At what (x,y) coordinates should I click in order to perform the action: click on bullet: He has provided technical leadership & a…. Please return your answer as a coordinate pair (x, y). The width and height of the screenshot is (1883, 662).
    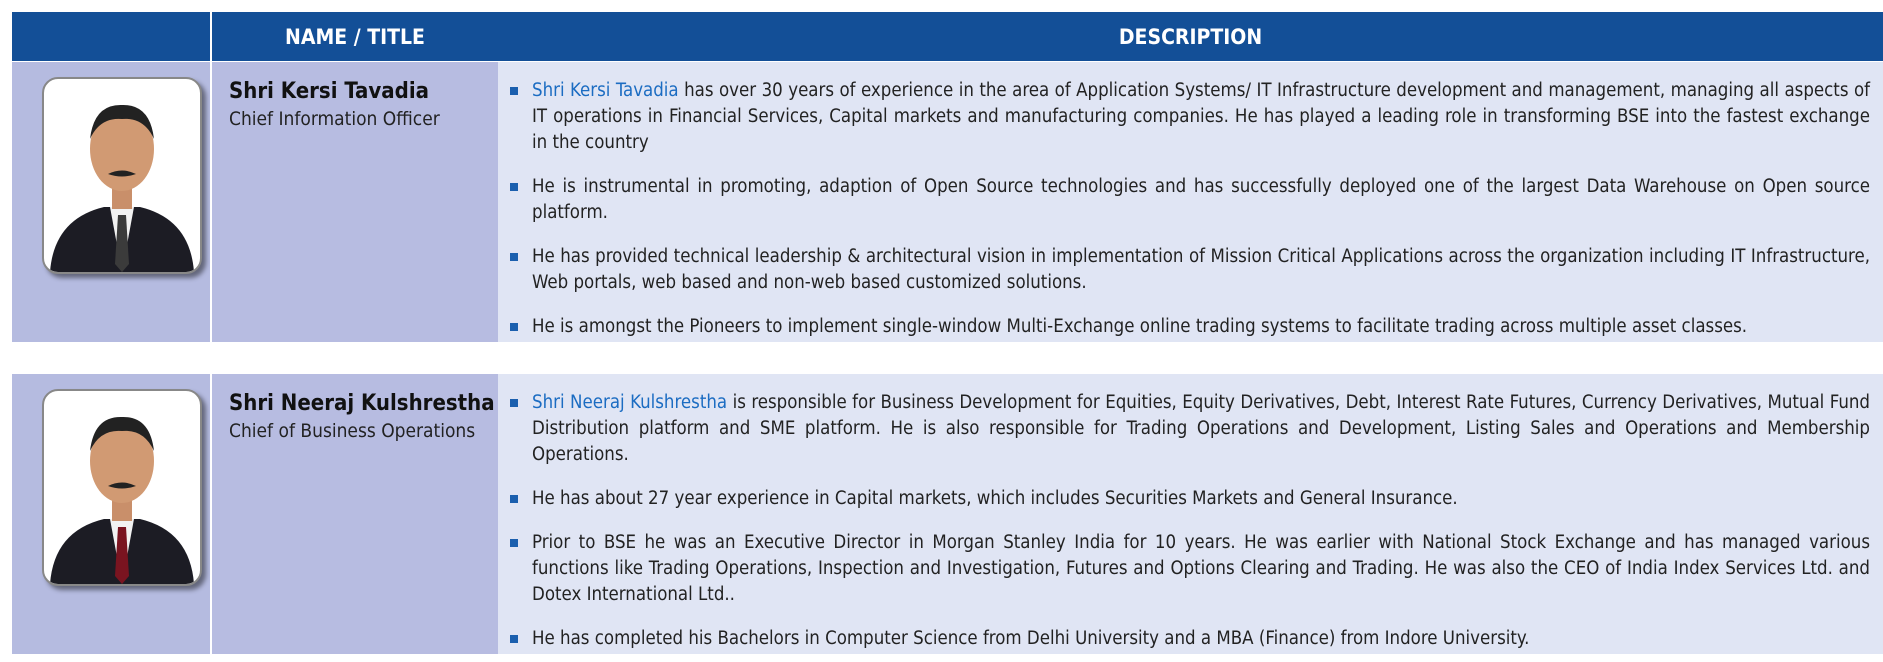
    Looking at the image, I should click on (1190, 270).